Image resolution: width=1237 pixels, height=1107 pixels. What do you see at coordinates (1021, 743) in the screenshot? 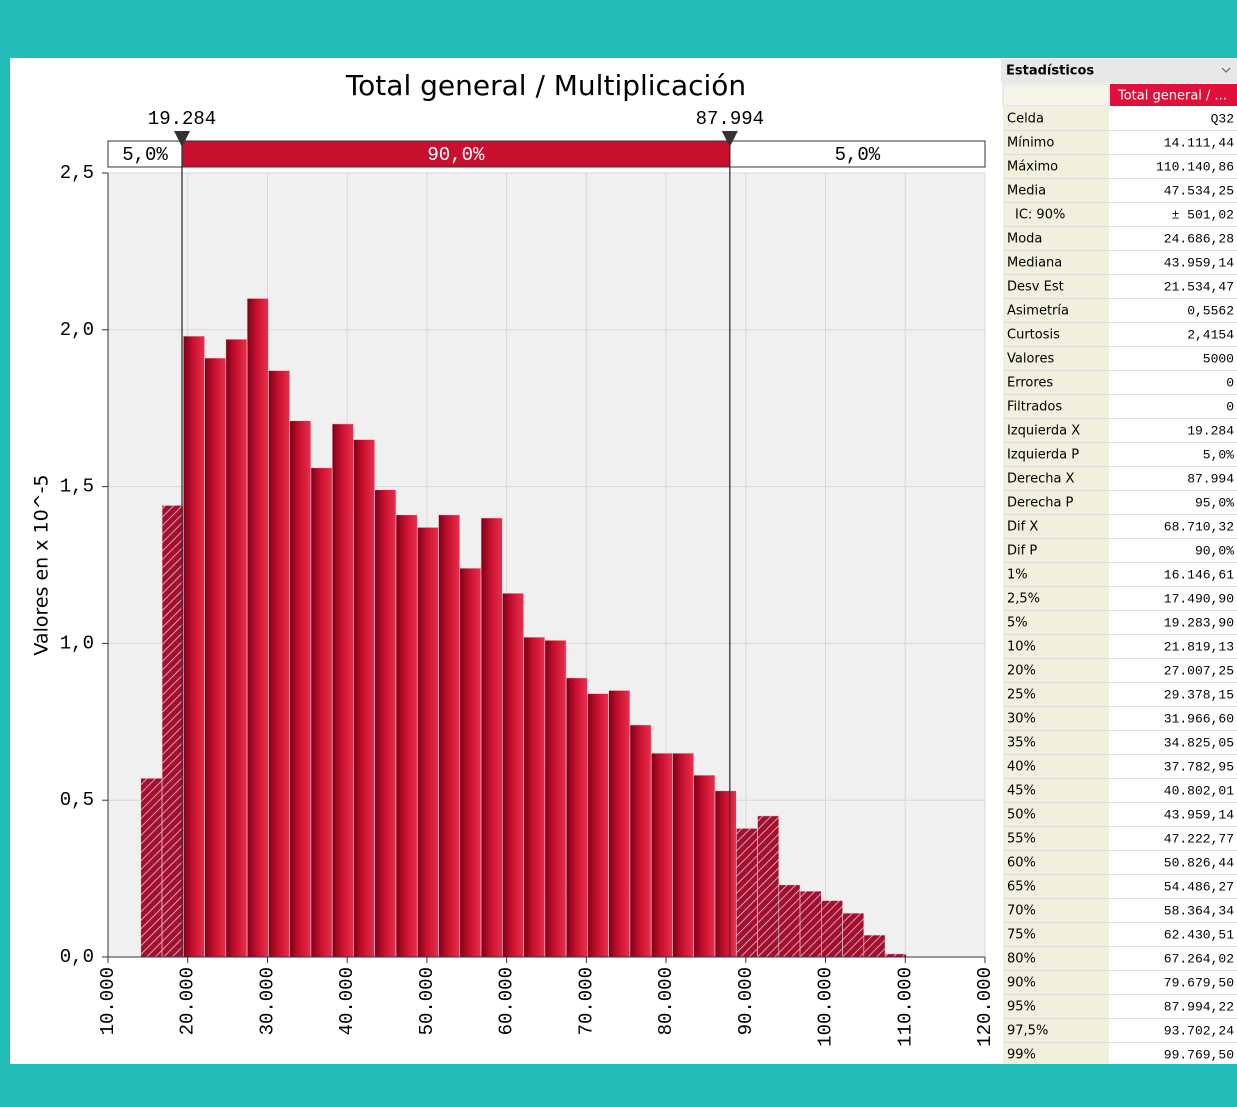
I see `row-label: 35%` at bounding box center [1021, 743].